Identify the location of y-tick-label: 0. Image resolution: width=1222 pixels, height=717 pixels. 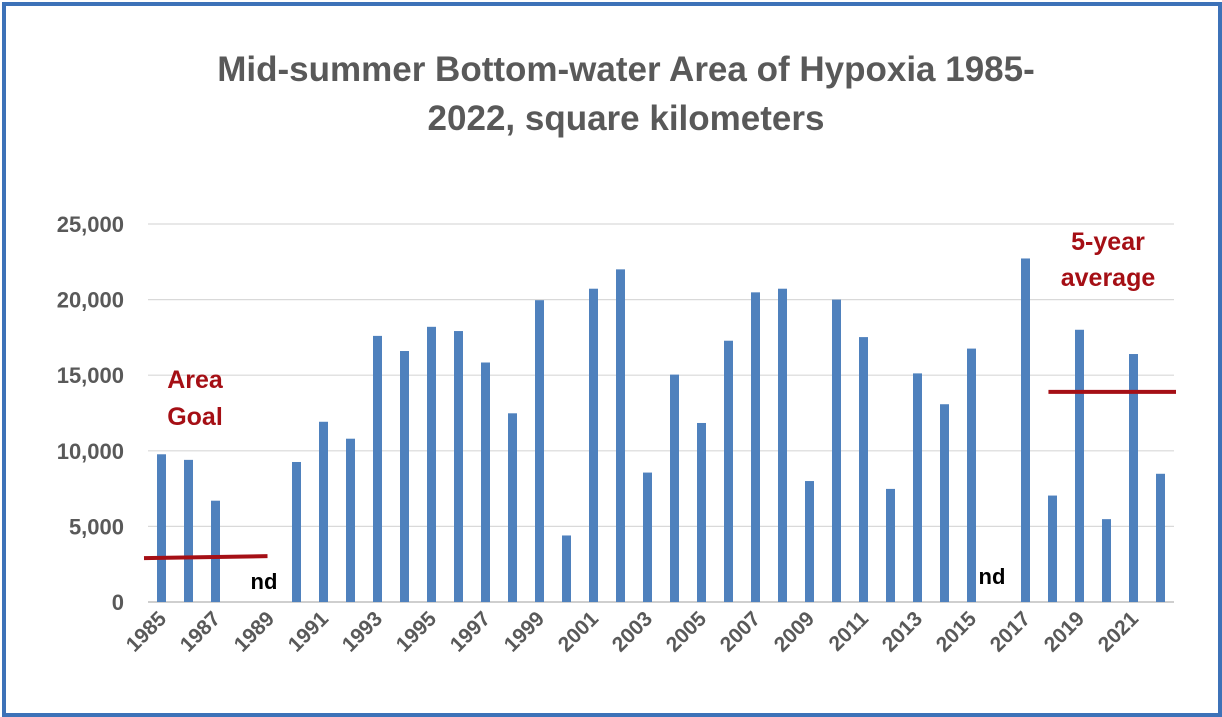
(118, 602).